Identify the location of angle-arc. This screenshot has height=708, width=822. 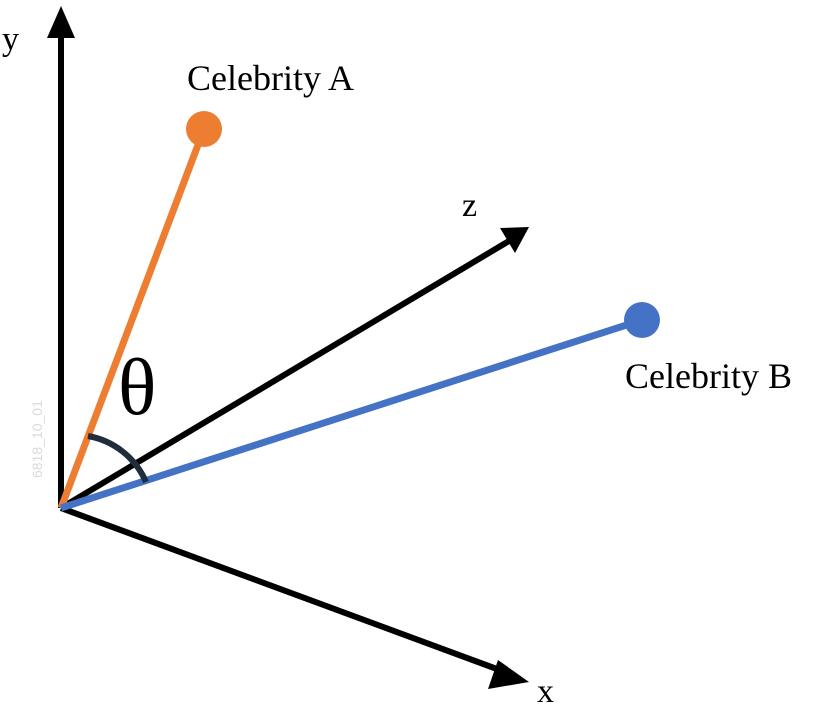
(118, 458).